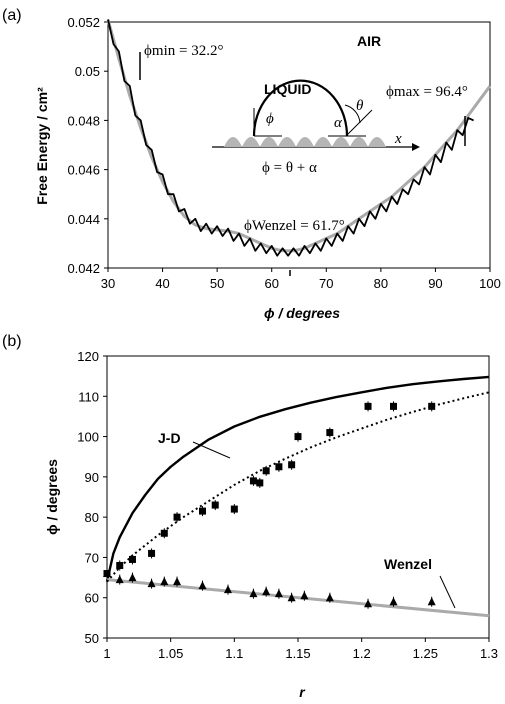  I want to click on jd-label: J-D, so click(169, 438).